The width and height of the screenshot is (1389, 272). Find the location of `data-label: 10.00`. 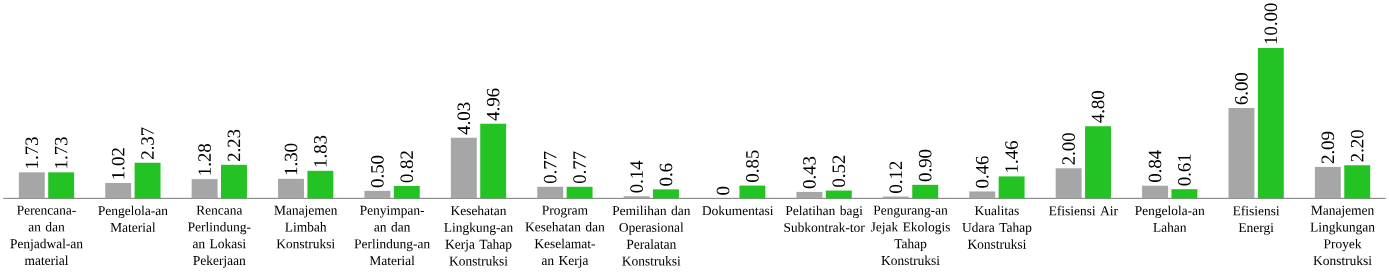

data-label: 10.00 is located at coordinates (1271, 23).